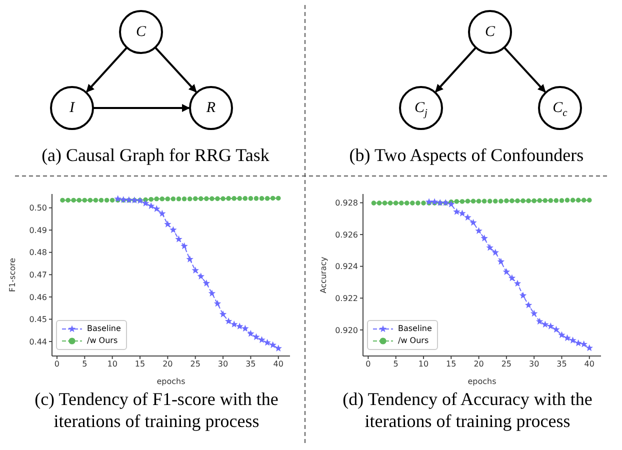 The height and width of the screenshot is (450, 622). I want to click on graph-node: R, so click(211, 108).